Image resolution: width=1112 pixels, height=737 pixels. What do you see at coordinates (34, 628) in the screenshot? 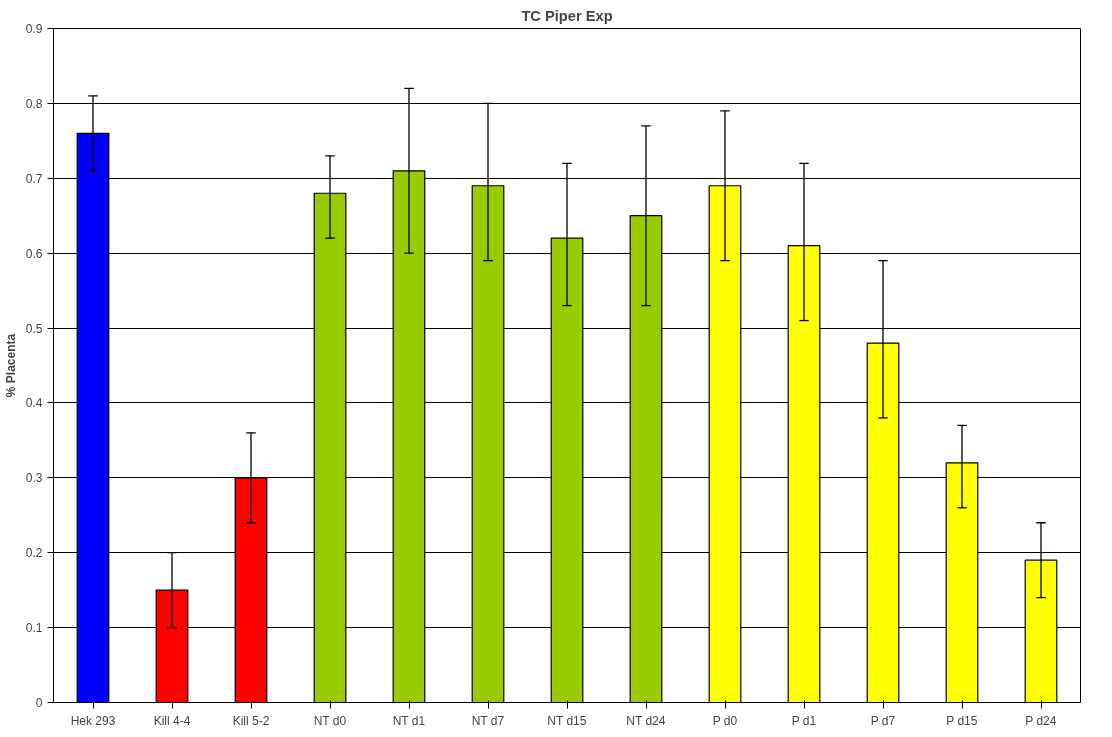
I see `y-tick-label: 0.1` at bounding box center [34, 628].